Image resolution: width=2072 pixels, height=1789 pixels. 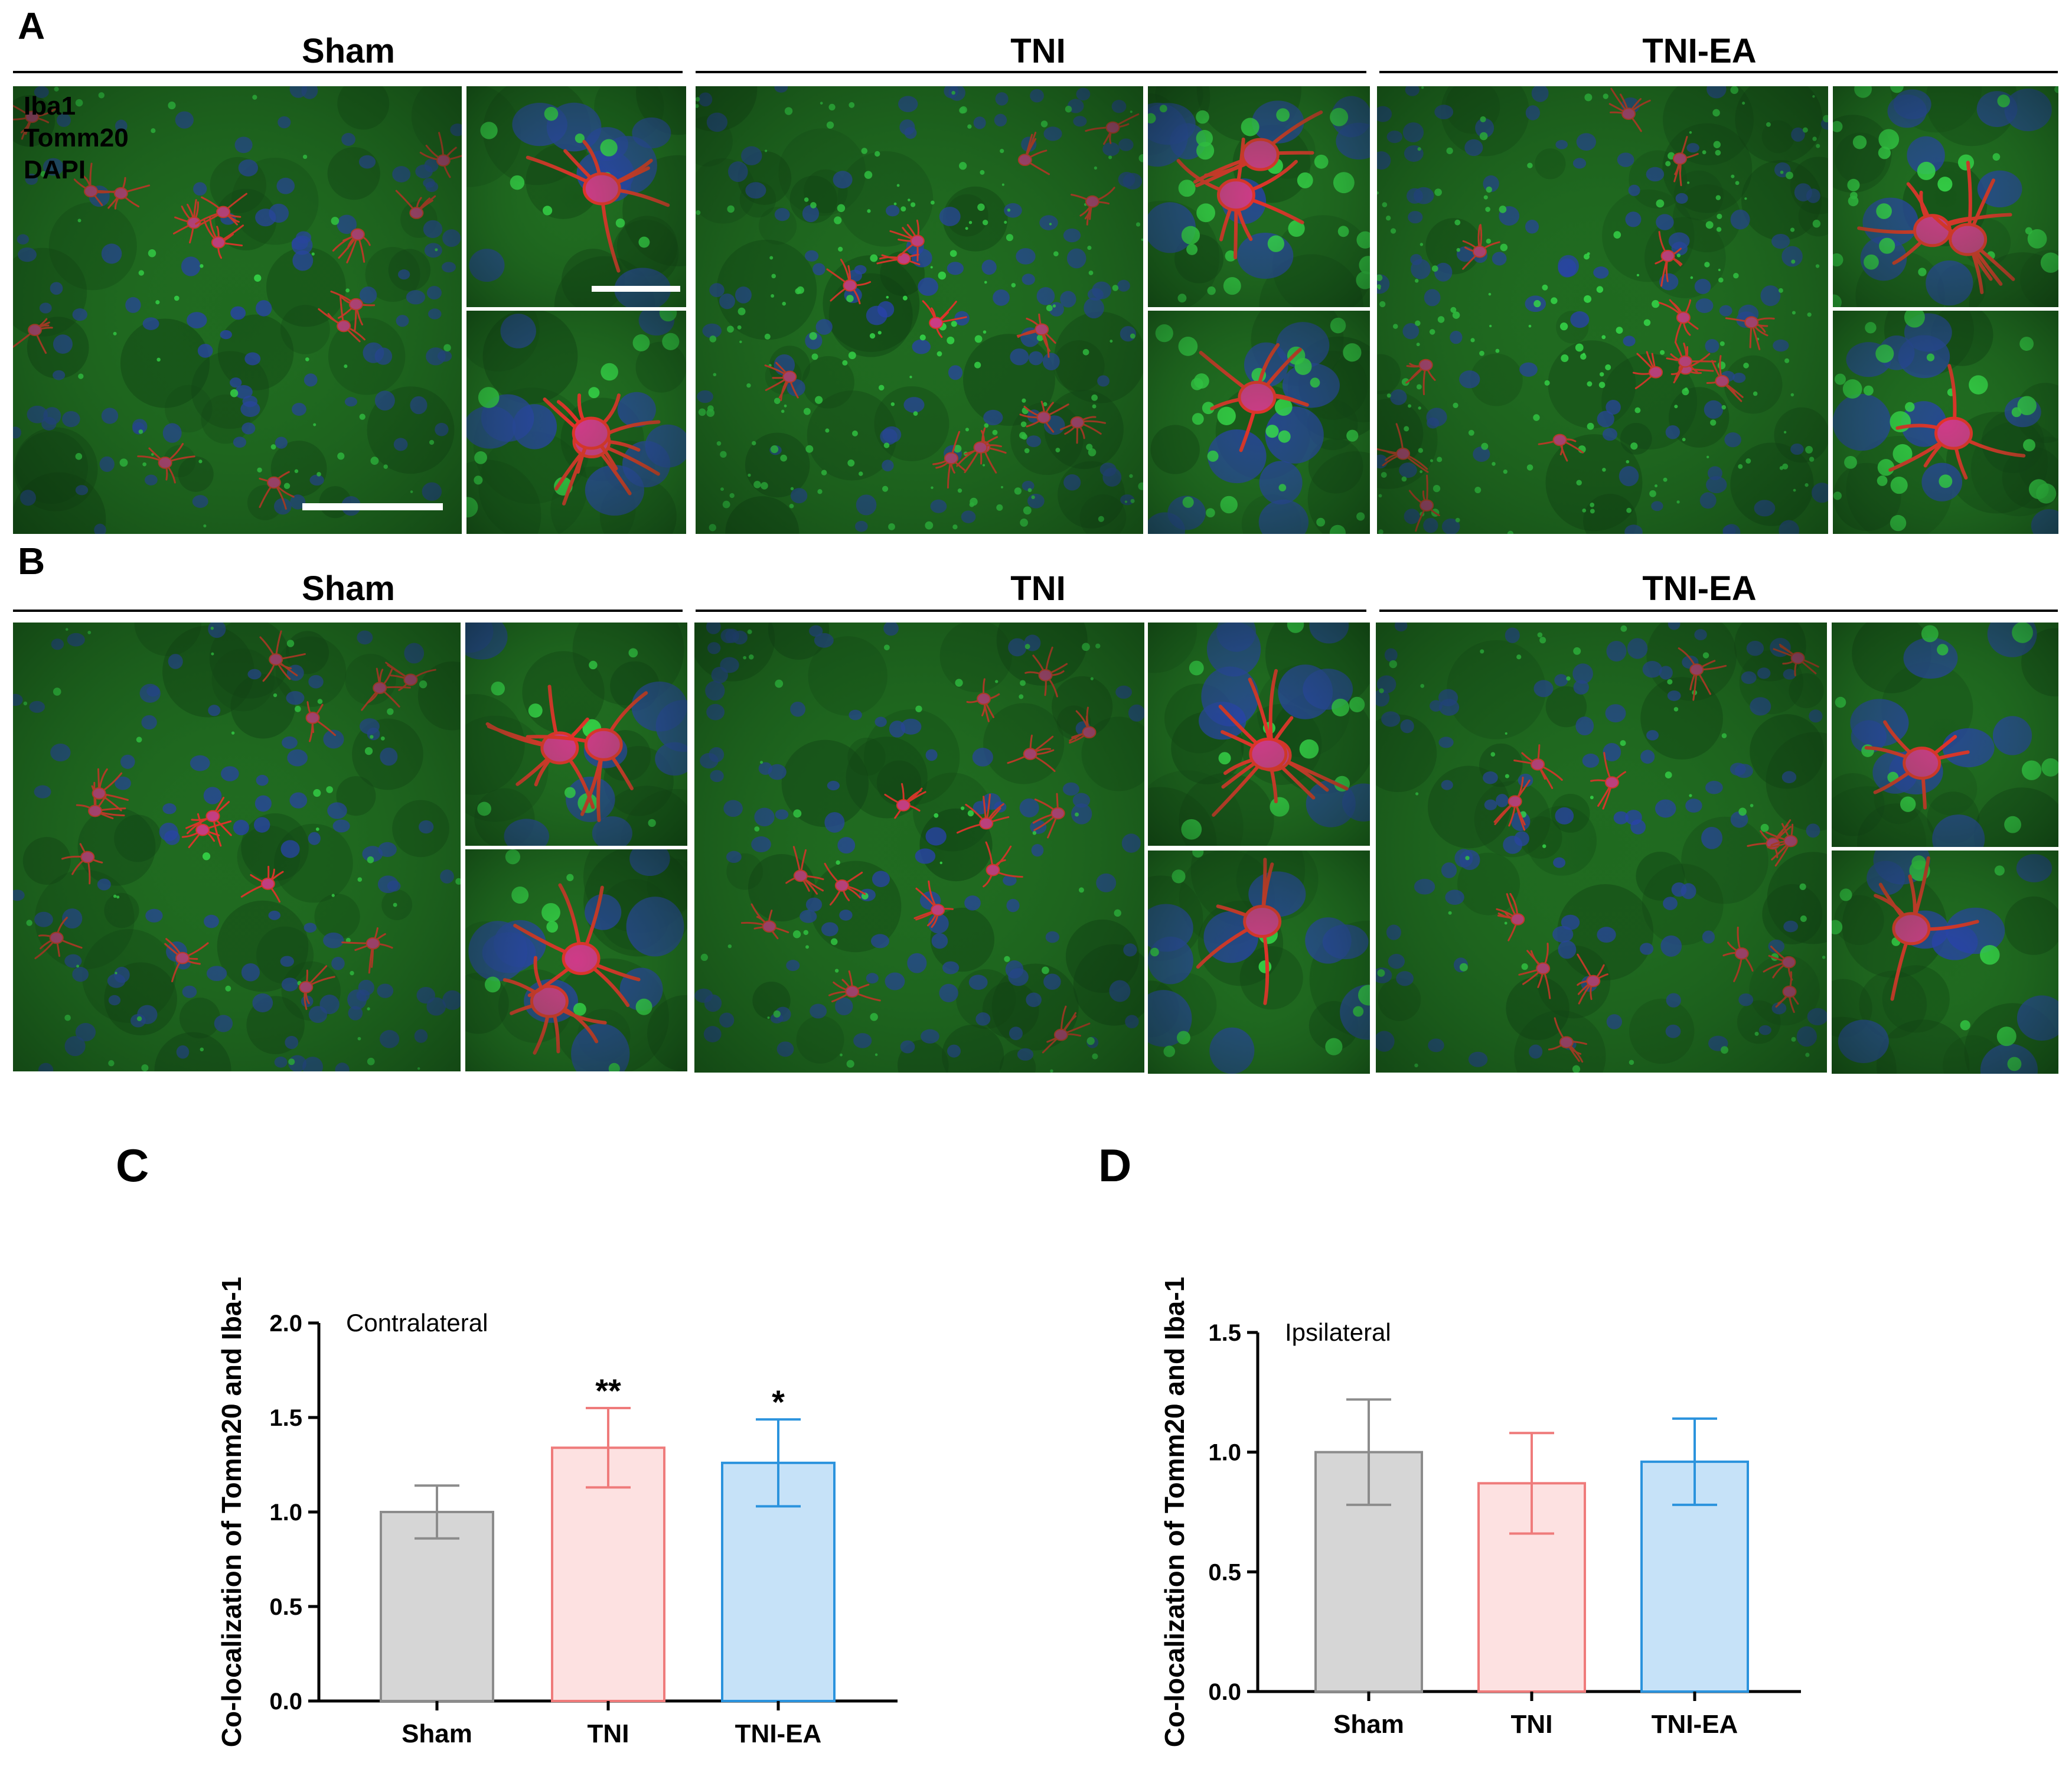 What do you see at coordinates (778, 1402) in the screenshot?
I see `chart-c-significance-tni-ea: *` at bounding box center [778, 1402].